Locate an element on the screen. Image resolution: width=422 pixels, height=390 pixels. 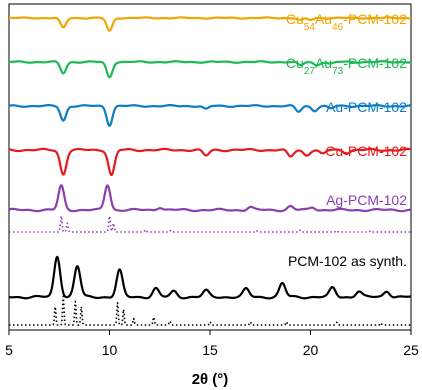
x-tick-label-3: 20 is located at coordinates (311, 350).